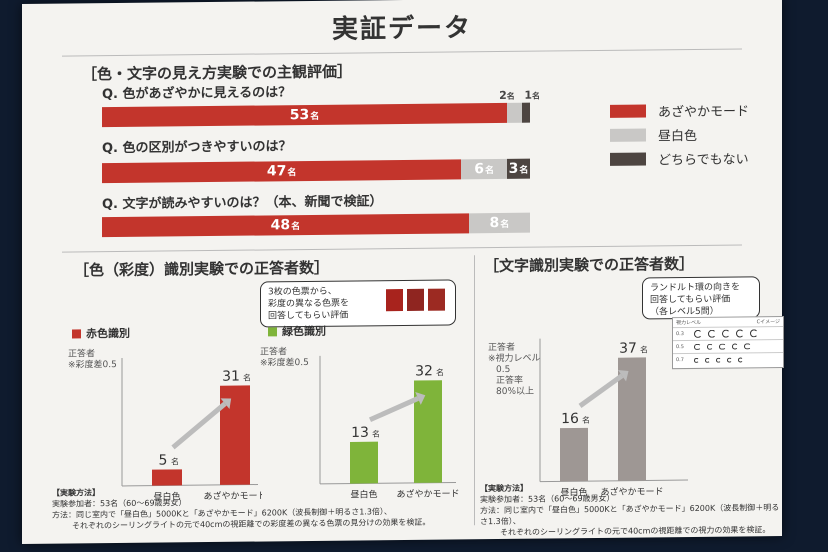 The image size is (828, 552). Describe the element at coordinates (401, 29) in the screenshot. I see `page-title: 実証データ` at that location.